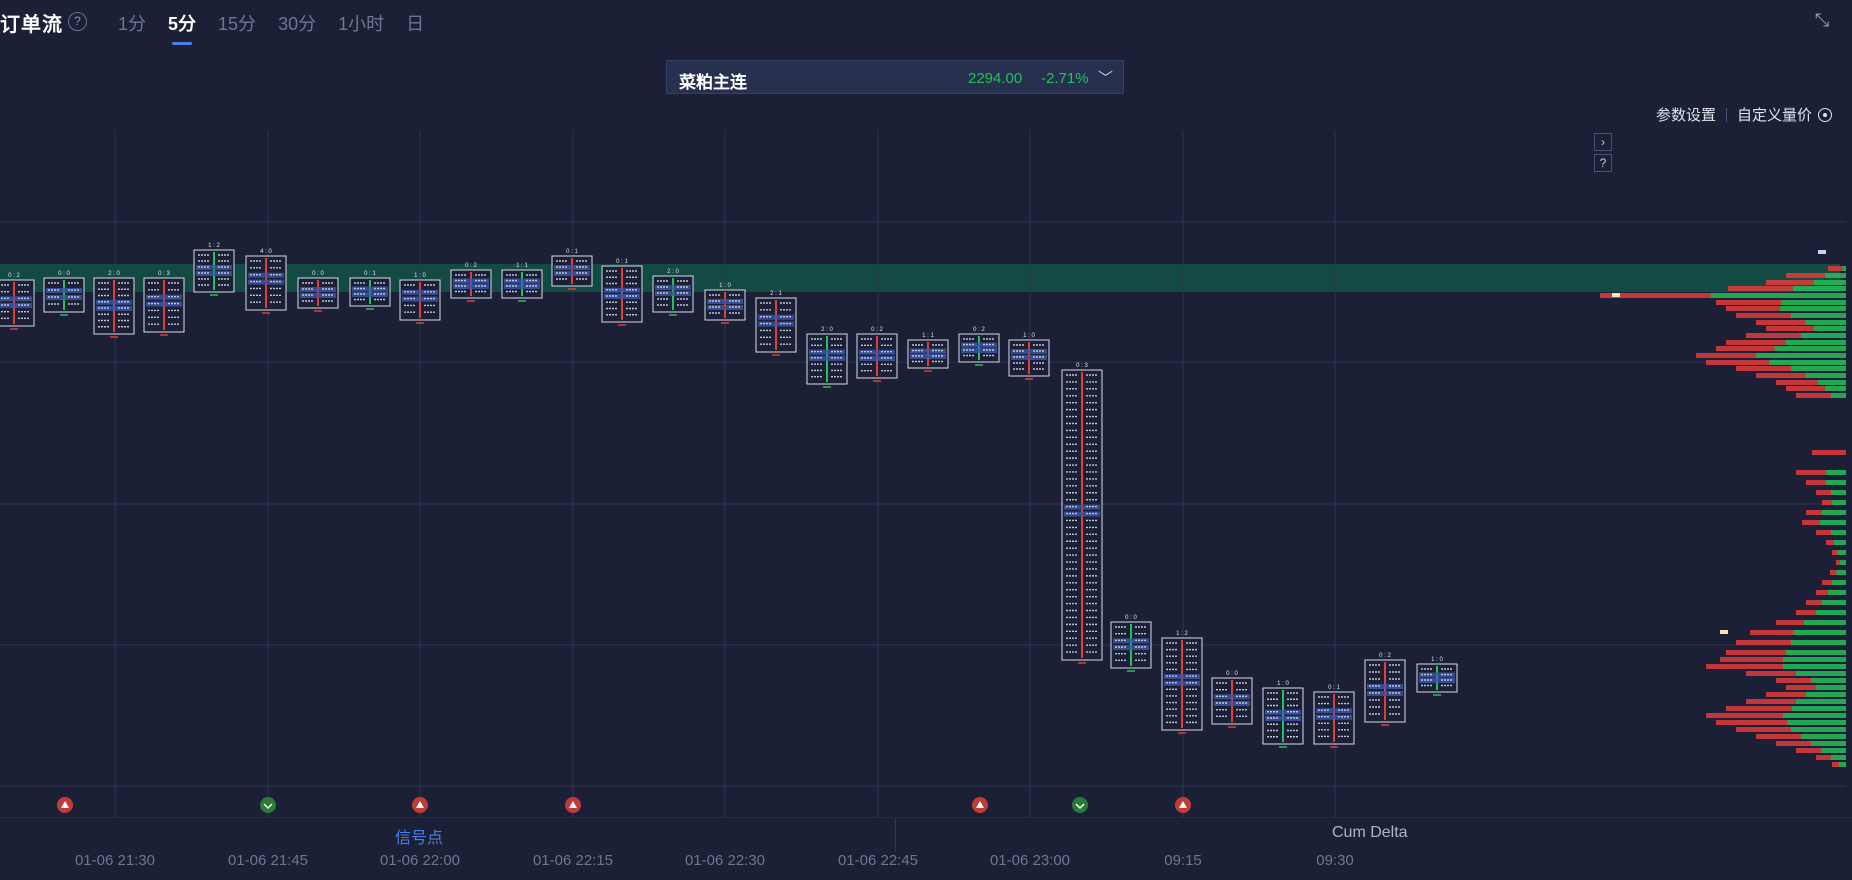 The image size is (1852, 880). What do you see at coordinates (1726, 114) in the screenshot?
I see `divider` at bounding box center [1726, 114].